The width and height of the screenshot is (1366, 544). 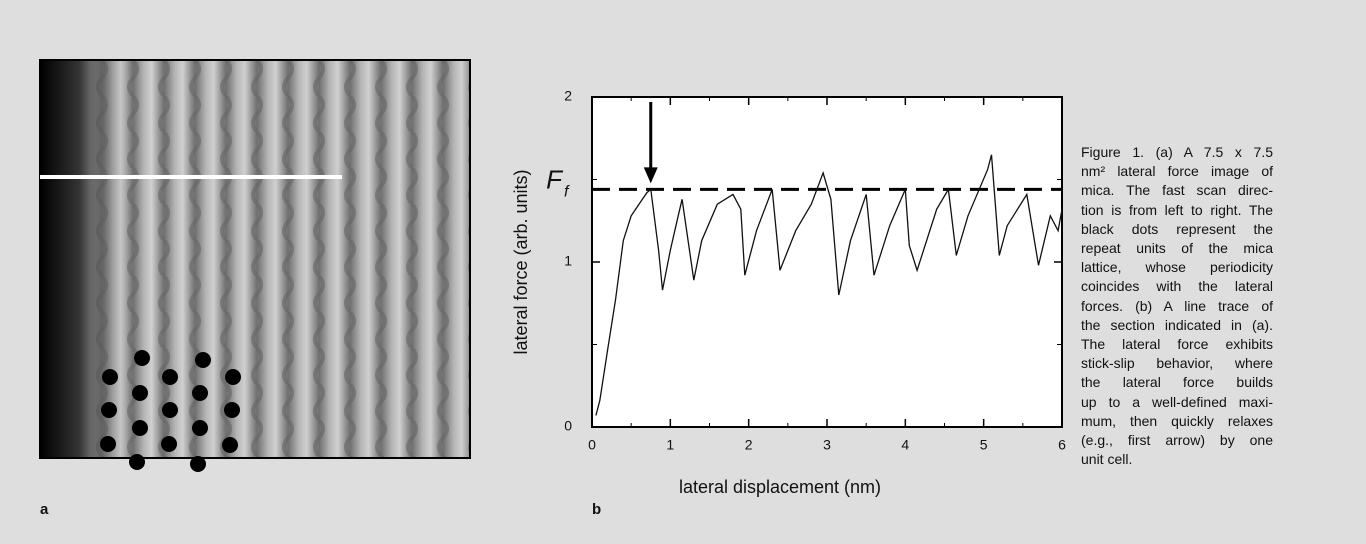 What do you see at coordinates (568, 261) in the screenshot?
I see `y-tick-label: 1` at bounding box center [568, 261].